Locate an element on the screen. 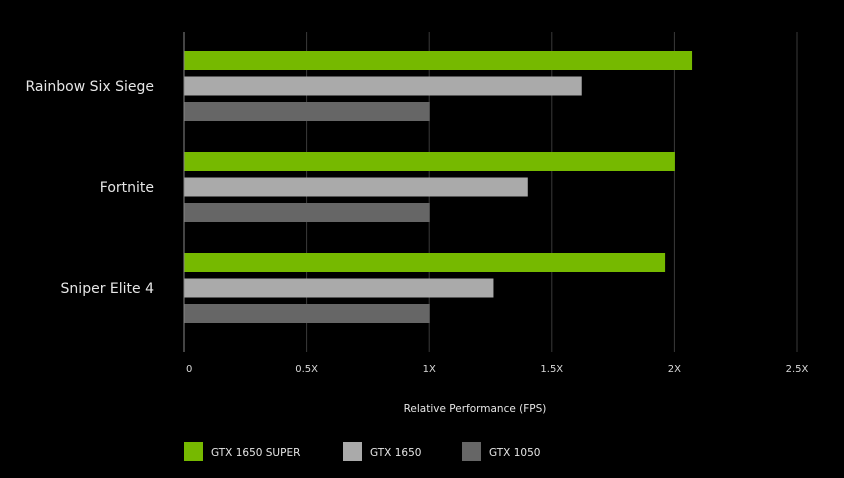 This screenshot has width=844, height=478. legend-label: GTX 1650 SUPER is located at coordinates (255, 453).